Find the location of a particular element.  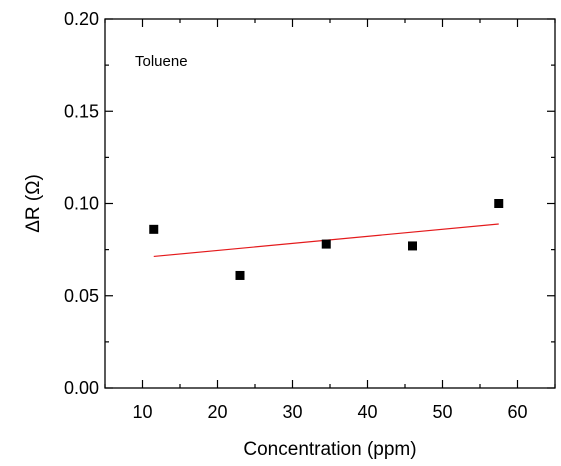

x-tick-label: 30 is located at coordinates (292, 412).